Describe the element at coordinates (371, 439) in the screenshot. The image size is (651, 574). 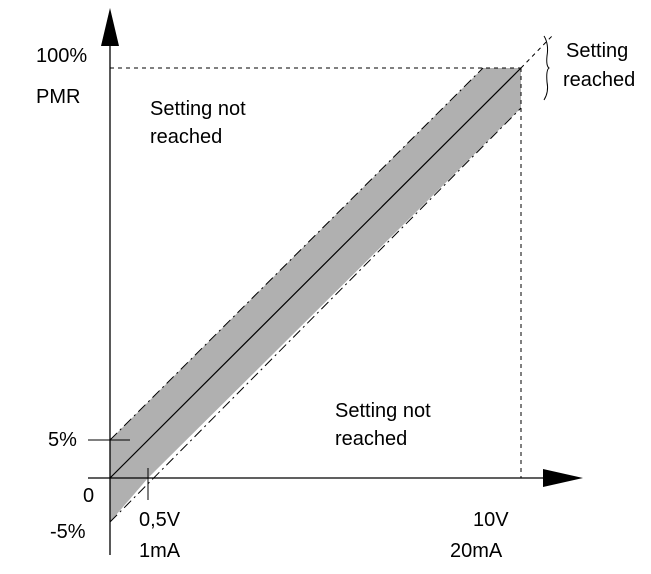
I see `region-lower-right-line2: reached` at that location.